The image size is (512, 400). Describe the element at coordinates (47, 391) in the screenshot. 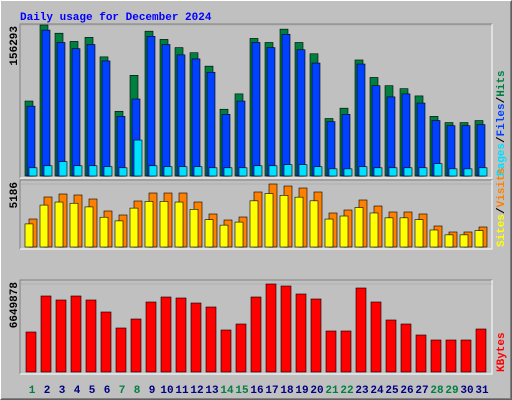

I see `x-tick-label: 2` at that location.